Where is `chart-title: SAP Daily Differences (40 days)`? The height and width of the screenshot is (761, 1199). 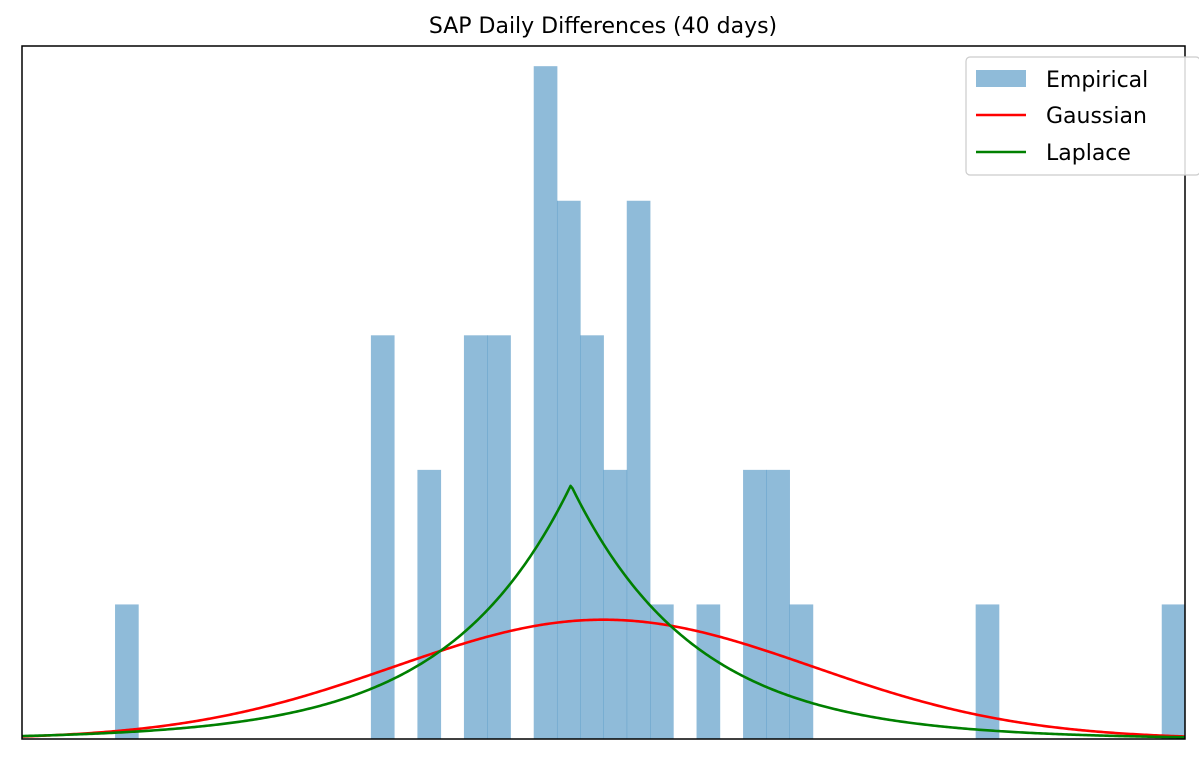 chart-title: SAP Daily Differences (40 days) is located at coordinates (603, 26).